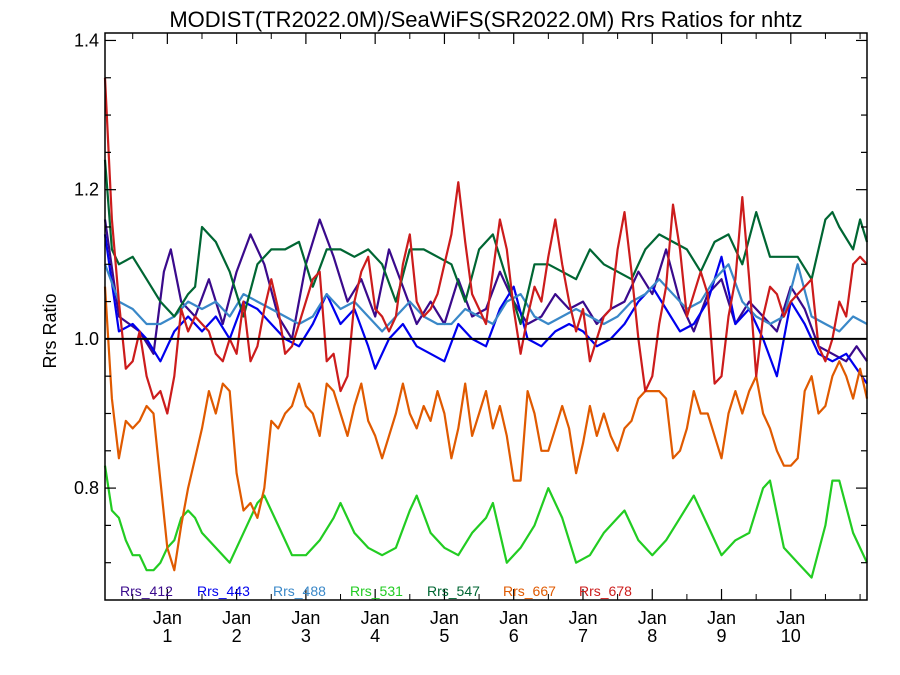 This screenshot has width=900, height=675. Describe the element at coordinates (514, 636) in the screenshot. I see `x-tick-label-year: 6` at that location.